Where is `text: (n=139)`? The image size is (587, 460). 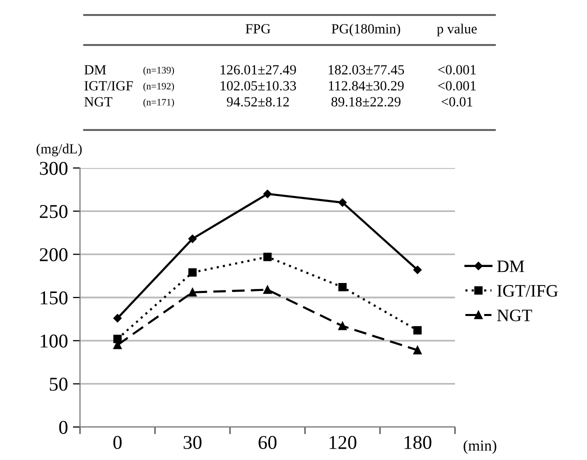
text: (n=139) is located at coordinates (158, 71).